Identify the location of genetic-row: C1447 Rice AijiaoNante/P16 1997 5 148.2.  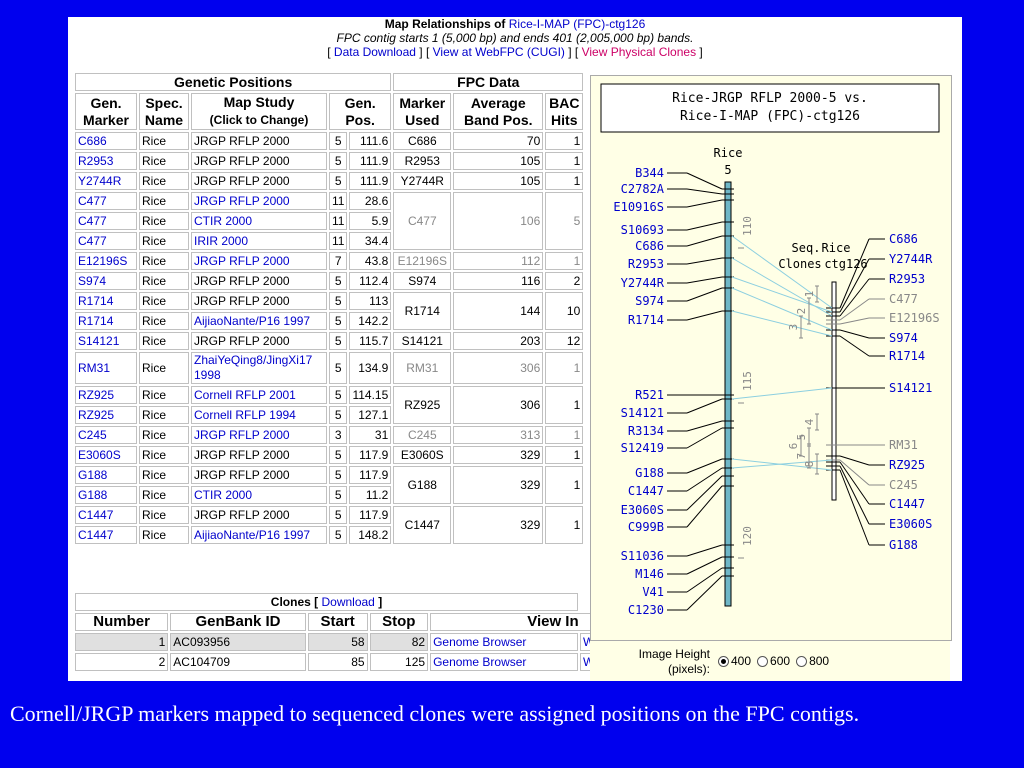
(329, 535).